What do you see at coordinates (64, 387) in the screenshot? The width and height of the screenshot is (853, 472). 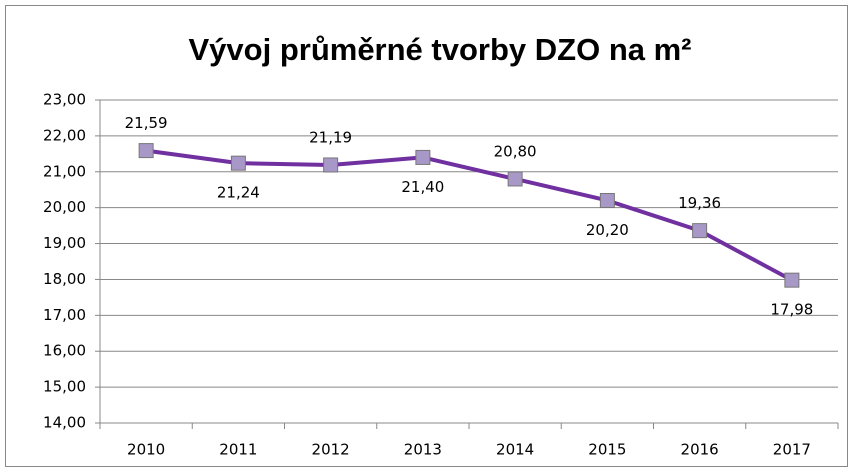 I see `y-tick-label: 15,00` at bounding box center [64, 387].